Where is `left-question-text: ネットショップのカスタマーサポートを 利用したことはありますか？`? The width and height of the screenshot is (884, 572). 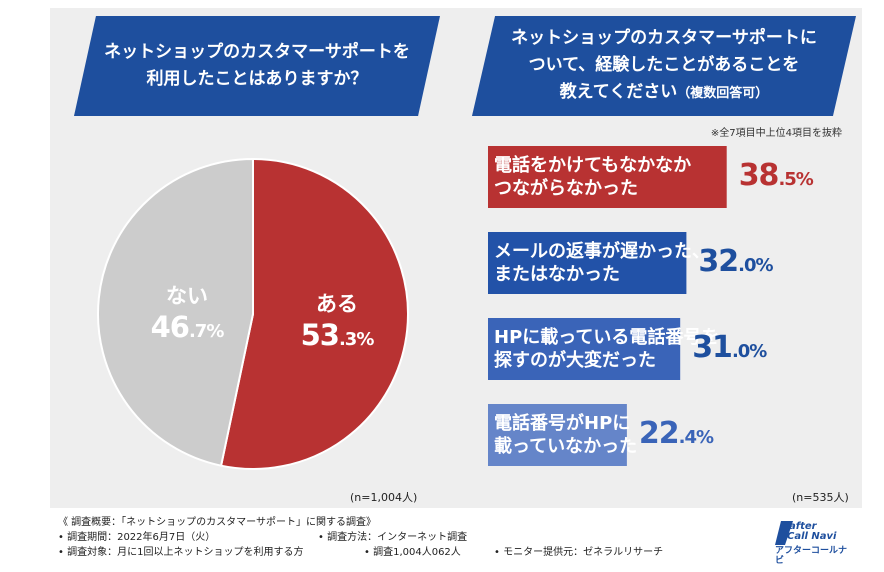 left-question-text: ネットショップのカスタマーサポートを 利用したことはありますか？ is located at coordinates (257, 65).